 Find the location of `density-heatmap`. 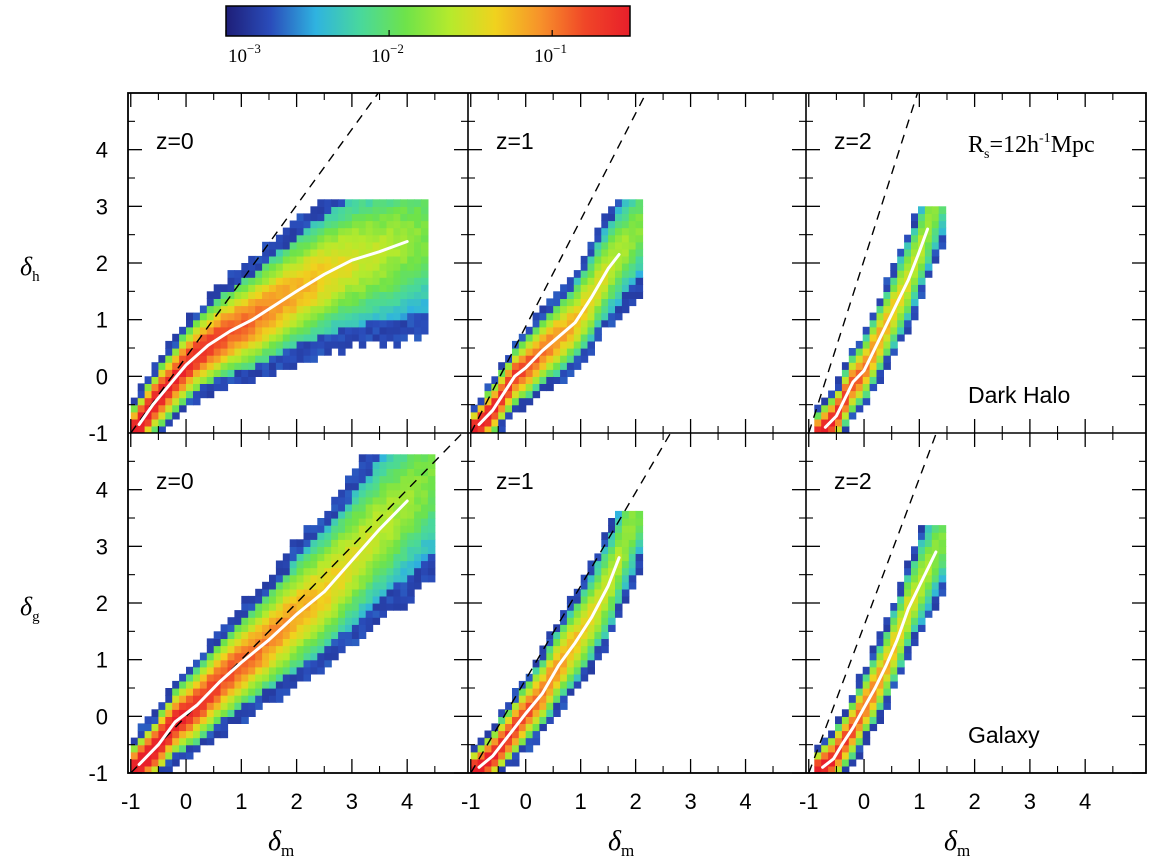

density-heatmap is located at coordinates (557, 641).